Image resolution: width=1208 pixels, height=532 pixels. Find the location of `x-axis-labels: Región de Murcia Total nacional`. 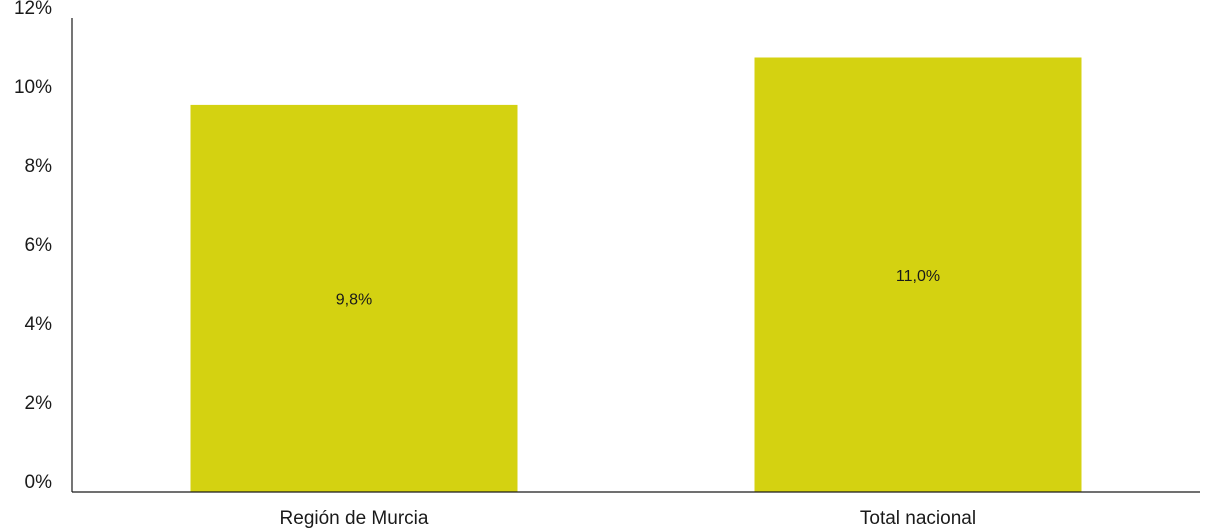

x-axis-labels: Región de Murcia Total nacional is located at coordinates (628, 518).